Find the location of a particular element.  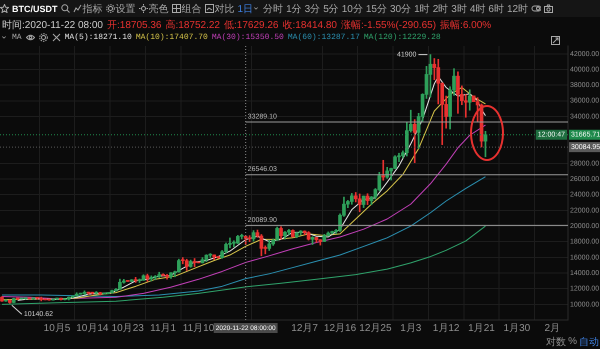

text: MA is located at coordinates (17, 37).